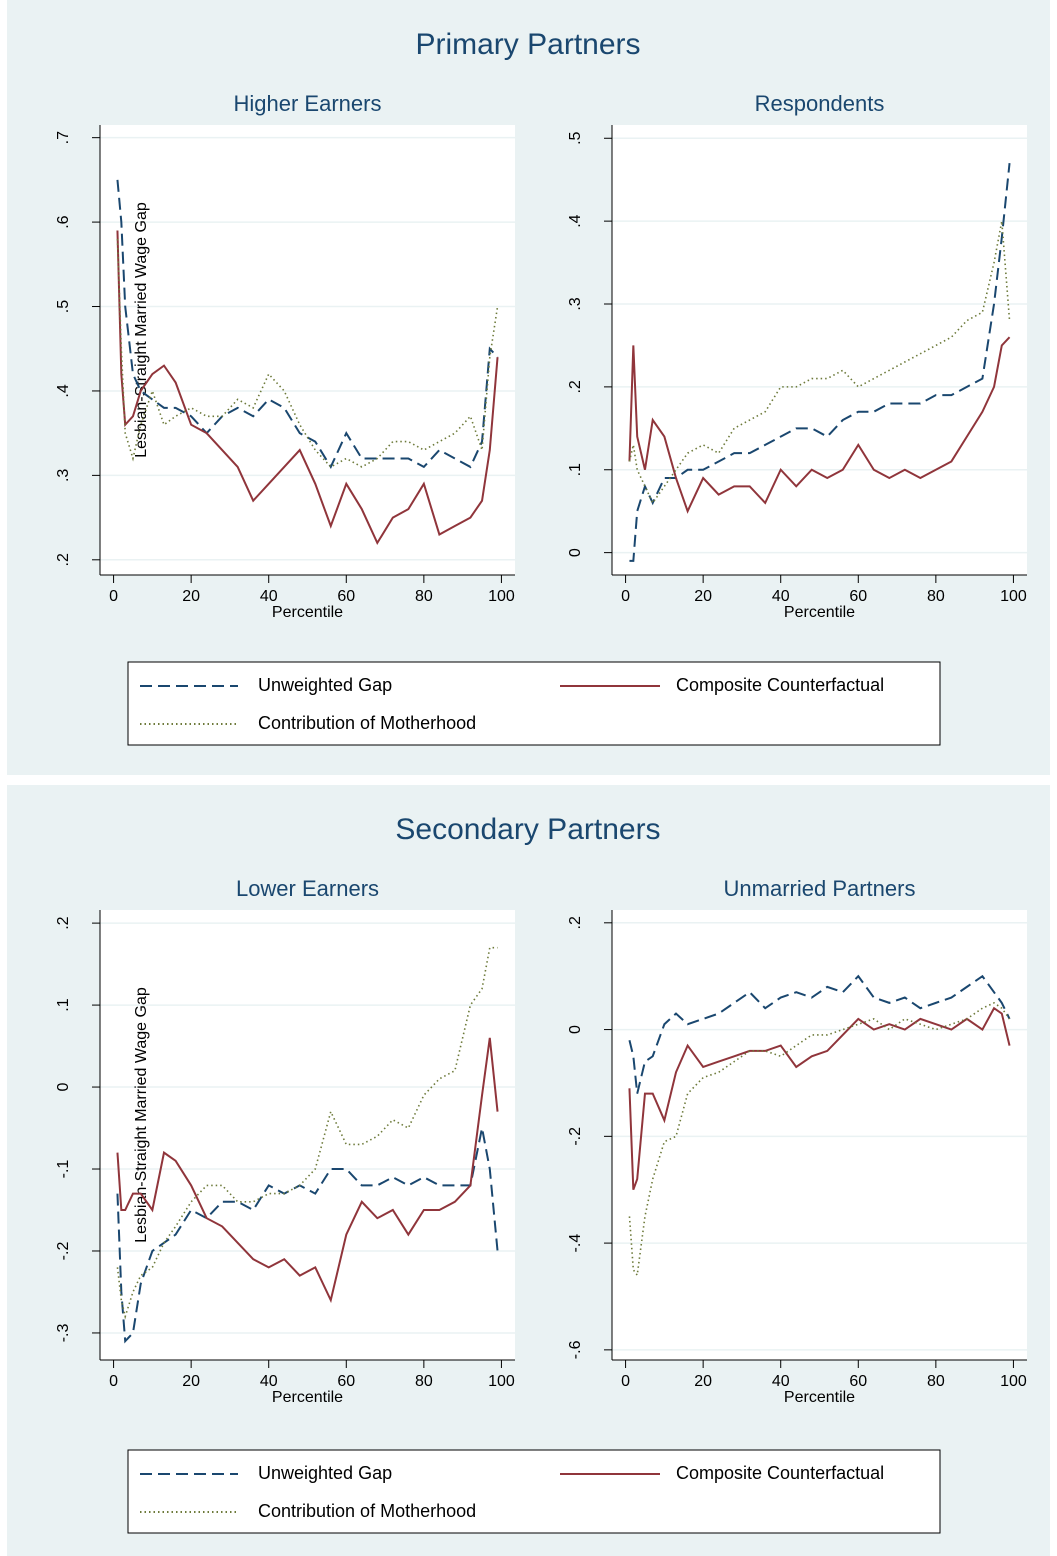 This screenshot has width=1057, height=1556. Describe the element at coordinates (63, 221) in the screenshot. I see `y-tick-label: .6` at that location.